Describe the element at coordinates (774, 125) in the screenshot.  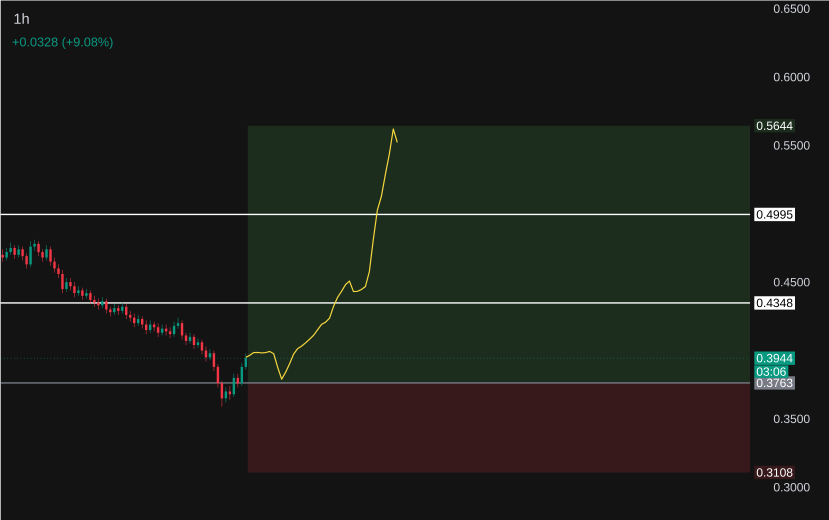
I see `band-label: 0.5644` at that location.